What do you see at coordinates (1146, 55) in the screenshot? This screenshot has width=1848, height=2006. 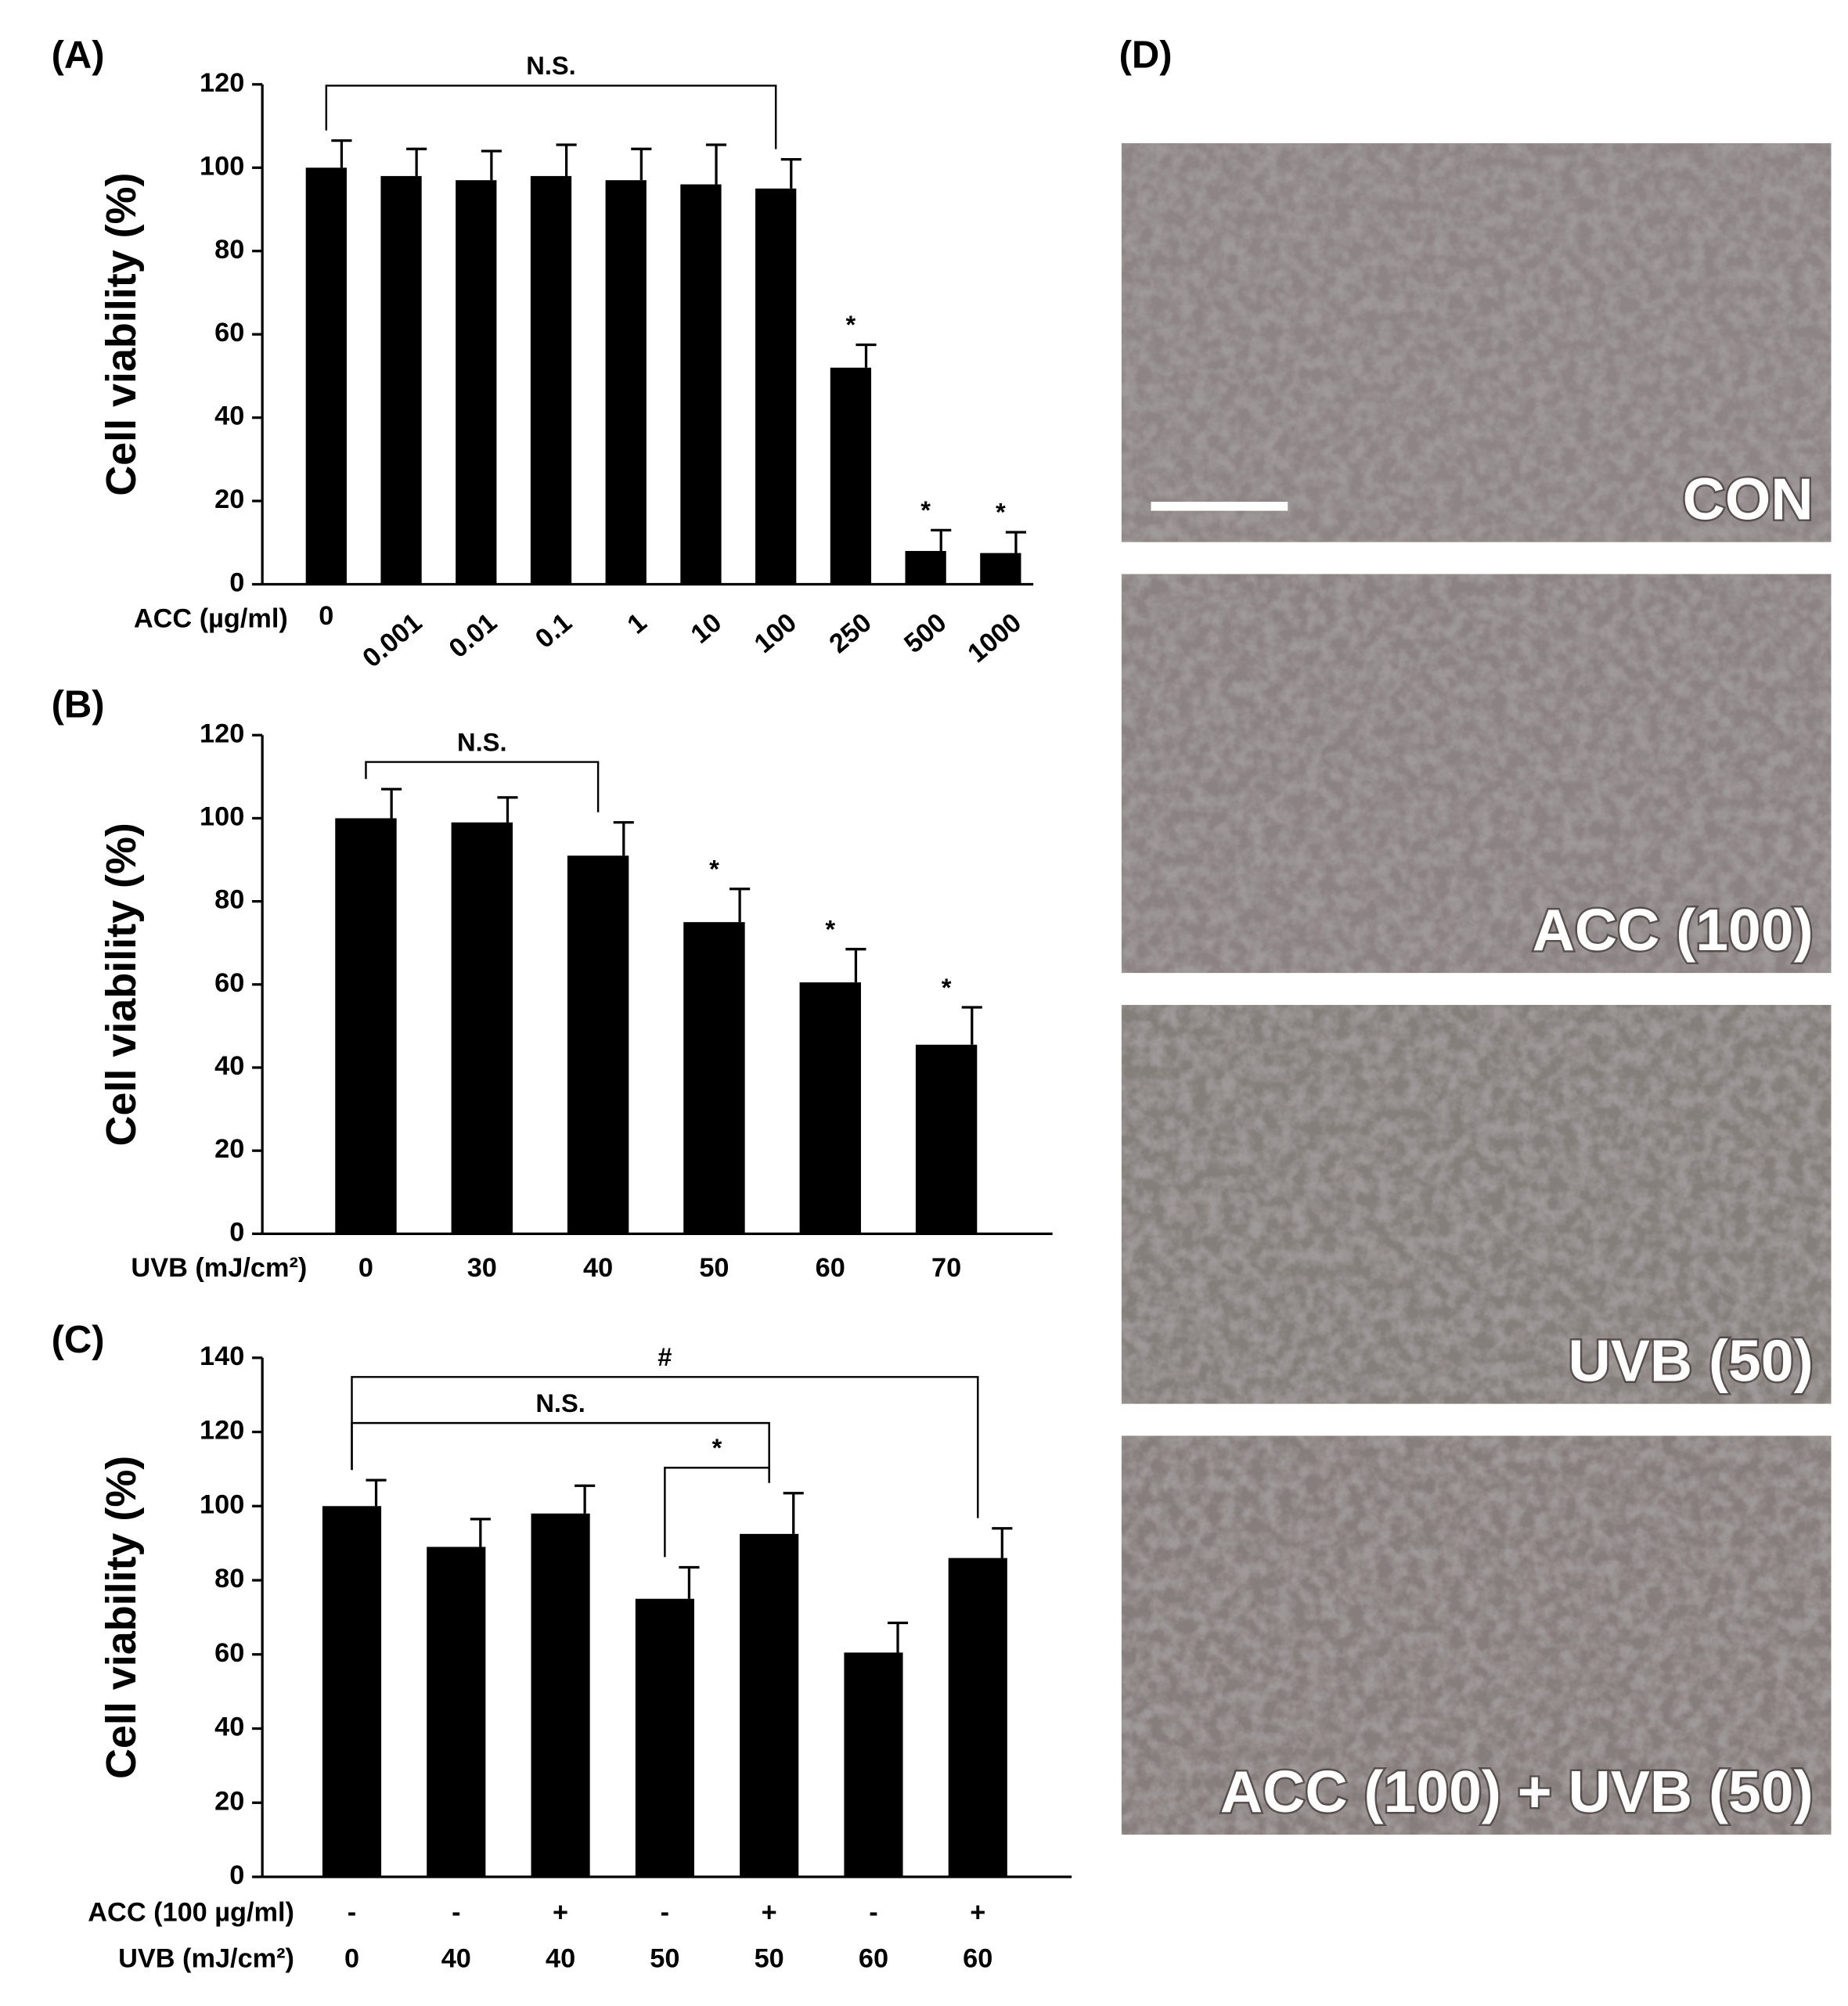 I see `panel-label: (D)` at bounding box center [1146, 55].